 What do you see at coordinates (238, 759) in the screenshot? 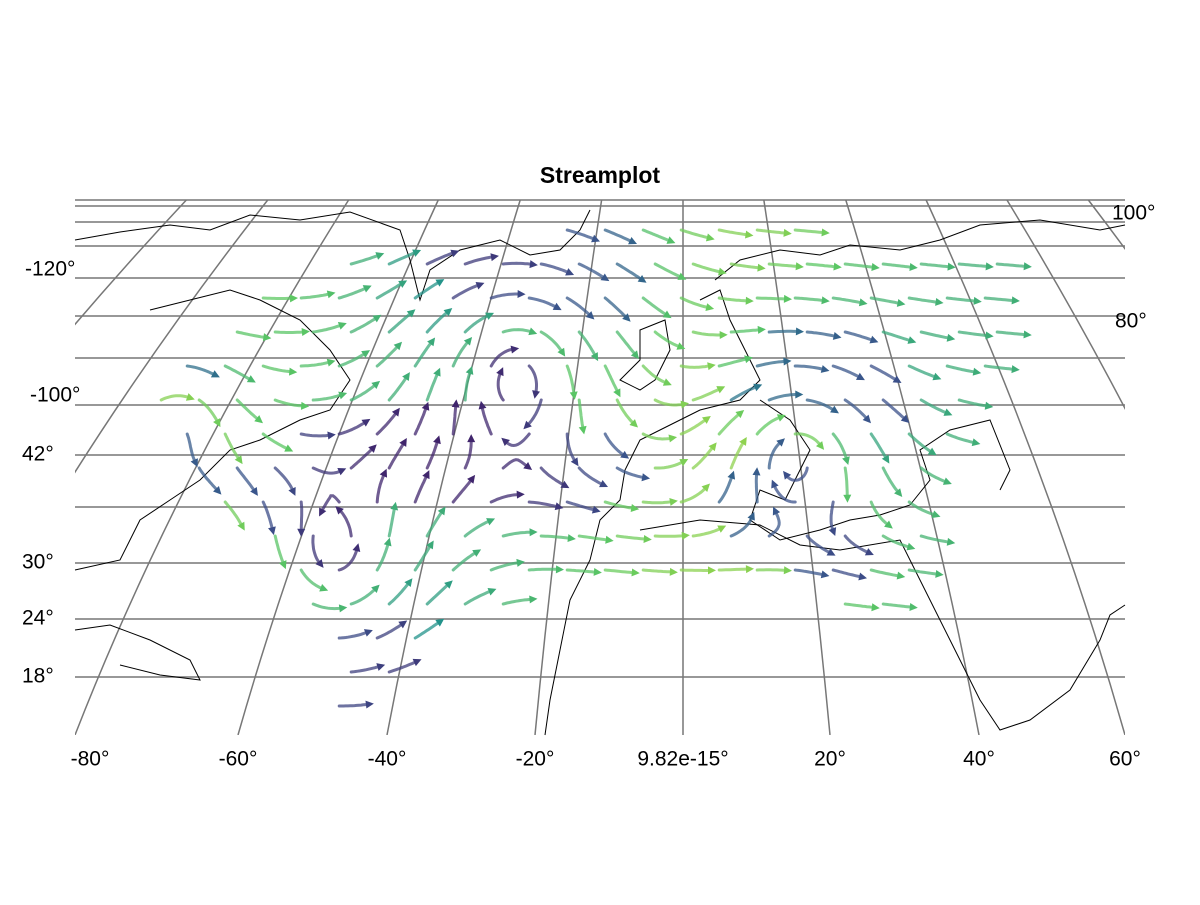
I see `x-tick-label: -60°` at bounding box center [238, 759].